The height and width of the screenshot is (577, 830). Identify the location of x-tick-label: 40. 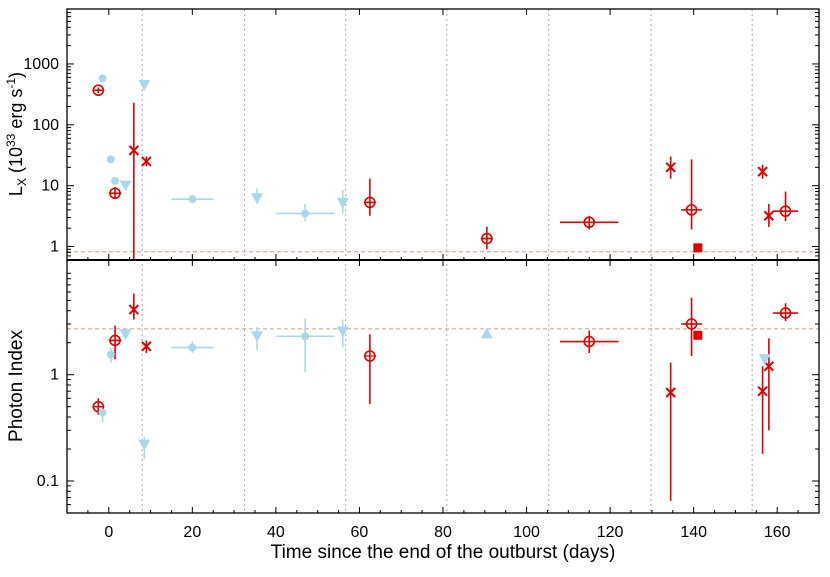
(276, 532).